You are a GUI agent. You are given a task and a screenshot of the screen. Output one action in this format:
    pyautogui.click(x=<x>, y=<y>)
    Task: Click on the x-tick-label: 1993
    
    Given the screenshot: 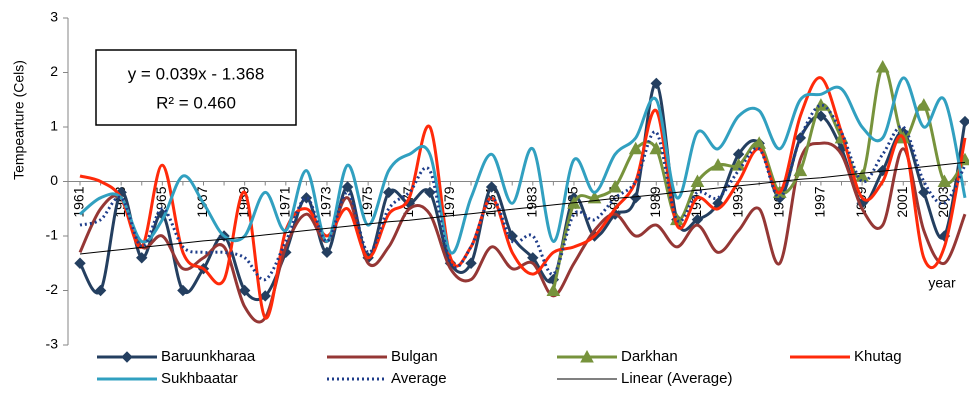 What is the action you would take?
    pyautogui.click(x=737, y=201)
    